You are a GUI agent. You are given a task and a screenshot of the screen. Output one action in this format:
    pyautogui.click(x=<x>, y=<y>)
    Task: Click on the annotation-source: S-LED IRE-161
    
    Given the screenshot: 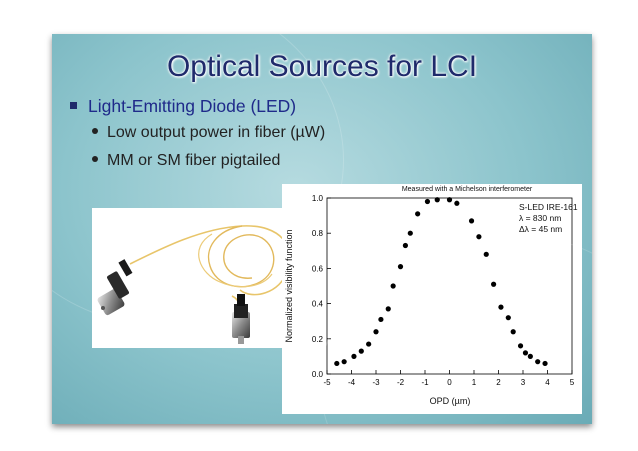 What is the action you would take?
    pyautogui.click(x=548, y=207)
    